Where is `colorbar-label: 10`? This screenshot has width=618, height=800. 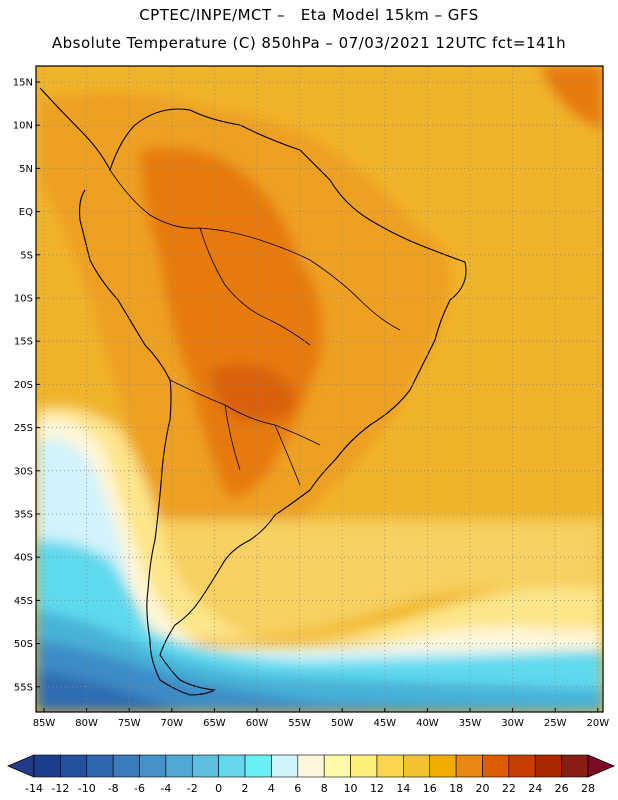
colorbar-label: 10 is located at coordinates (351, 788).